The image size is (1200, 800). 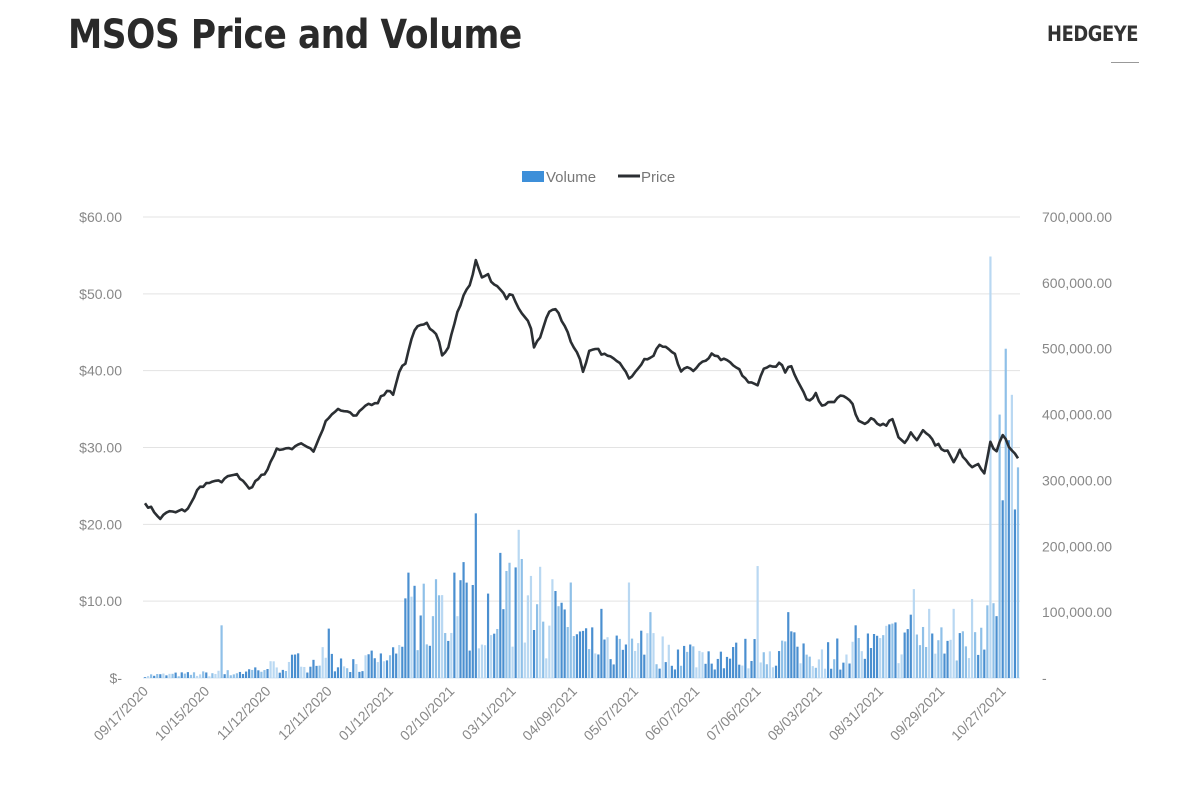 What do you see at coordinates (100, 524) in the screenshot?
I see `left-tick-label: $20.00` at bounding box center [100, 524].